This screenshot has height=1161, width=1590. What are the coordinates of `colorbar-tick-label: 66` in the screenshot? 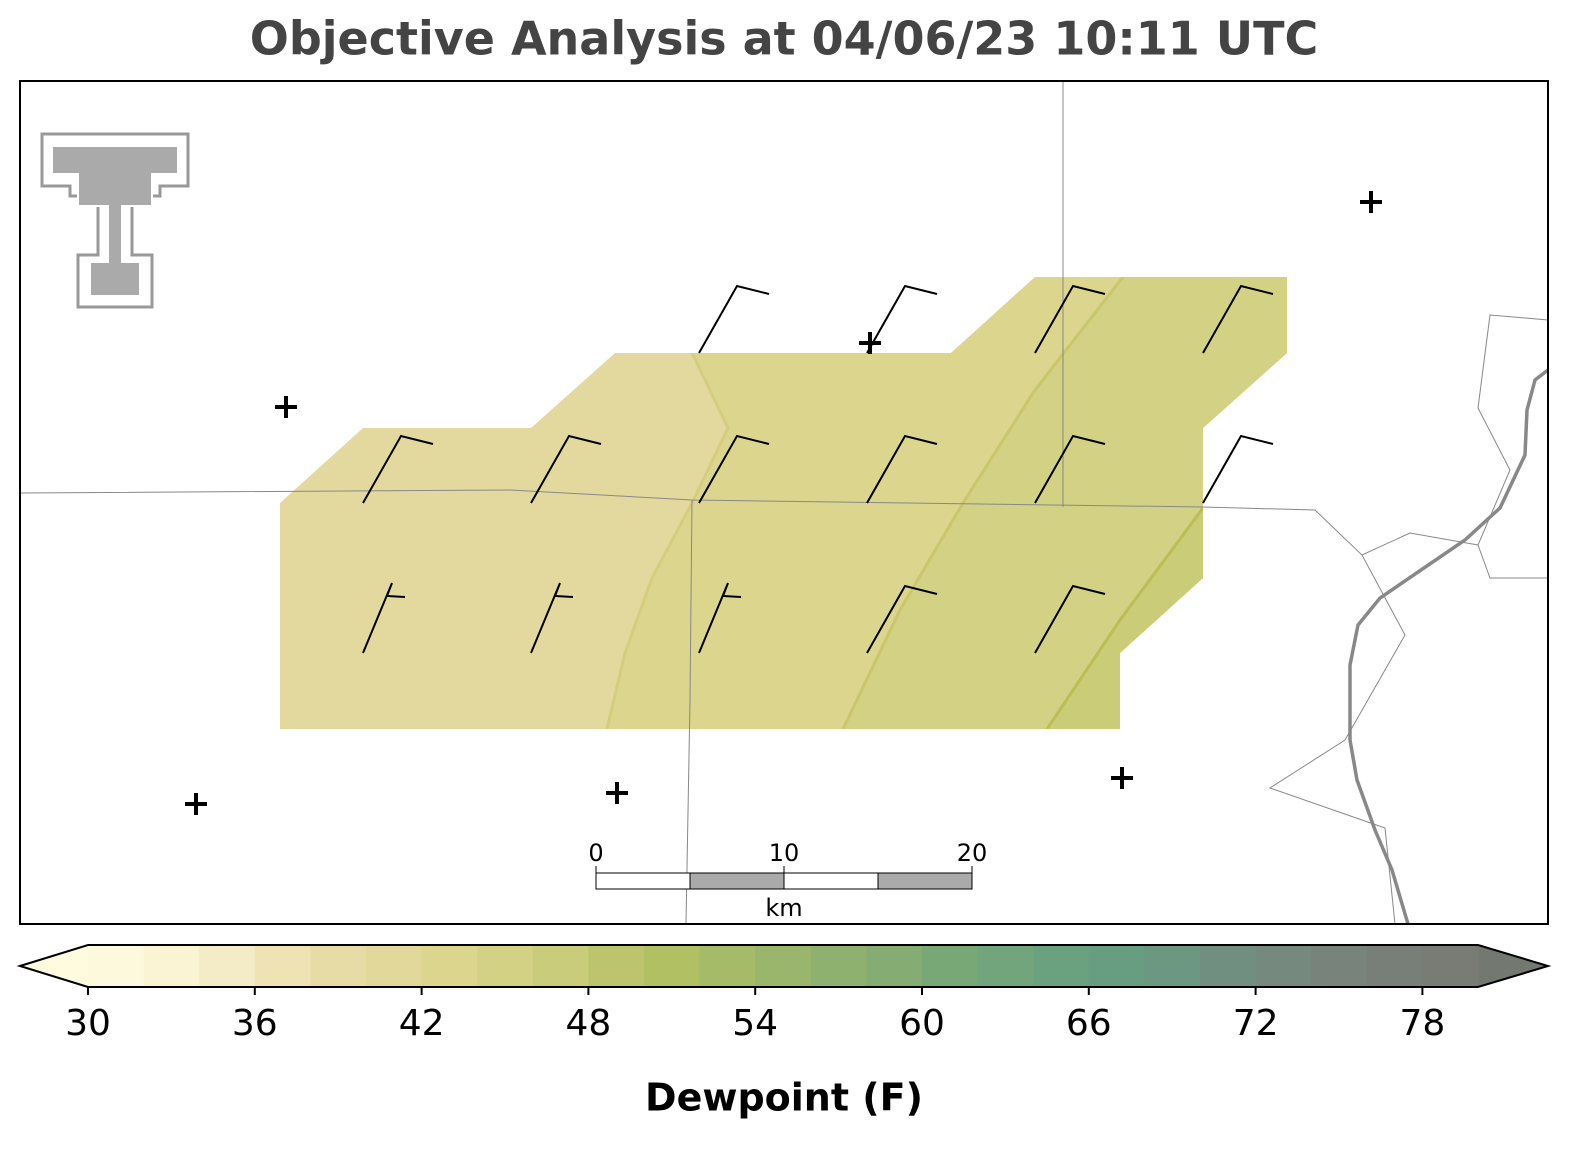 It's located at (1089, 1023).